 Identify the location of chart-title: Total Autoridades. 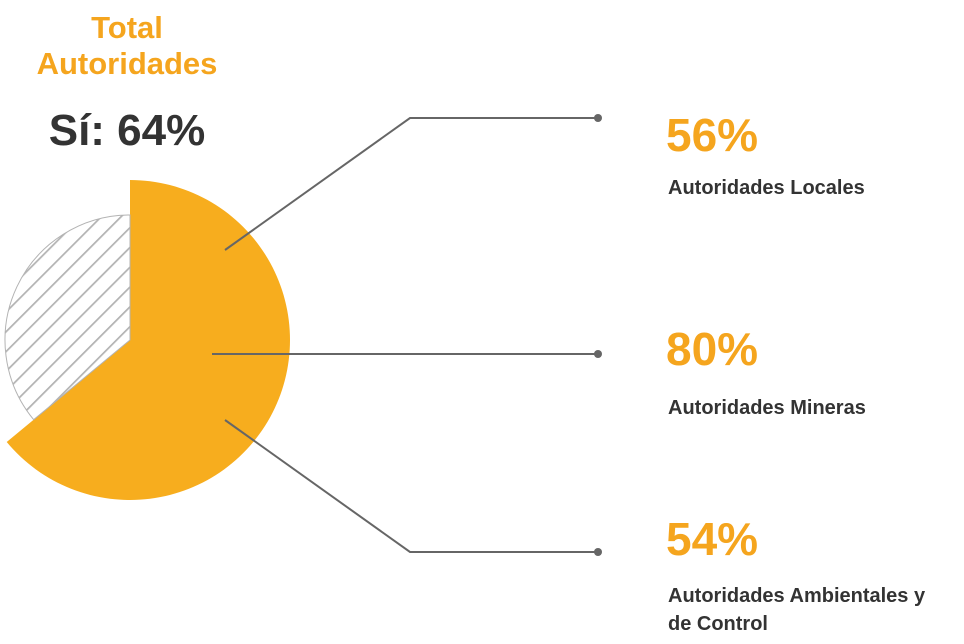
(127, 45).